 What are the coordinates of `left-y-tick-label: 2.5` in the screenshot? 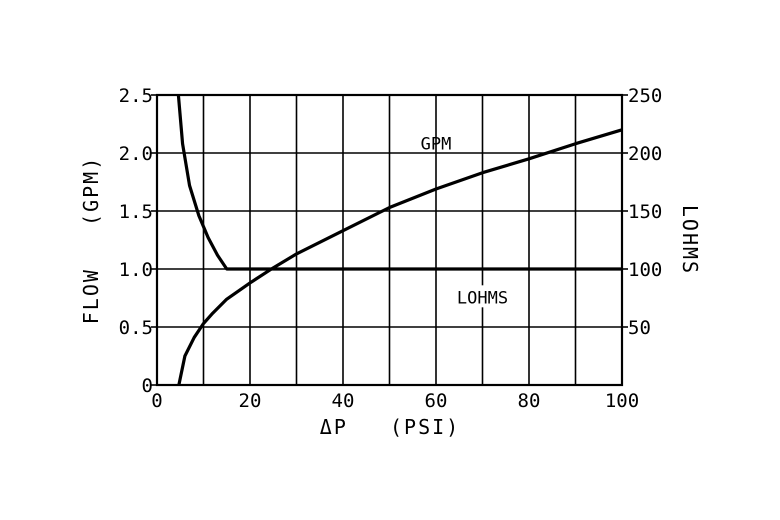 It's located at (136, 96).